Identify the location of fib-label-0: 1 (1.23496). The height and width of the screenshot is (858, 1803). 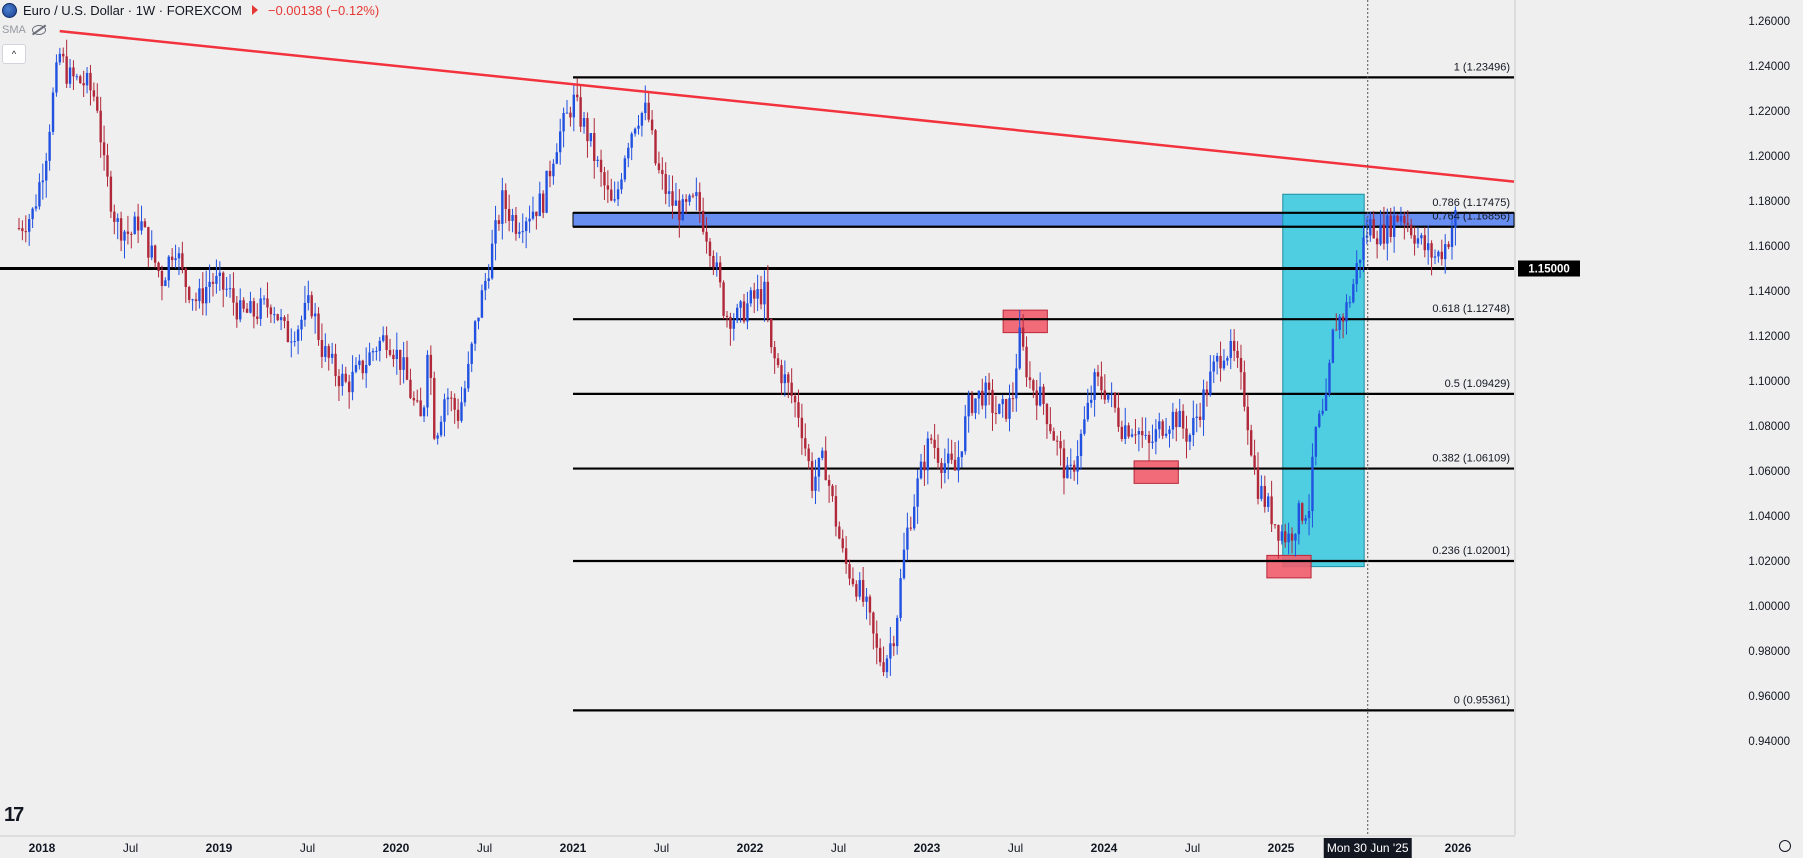
(1482, 67).